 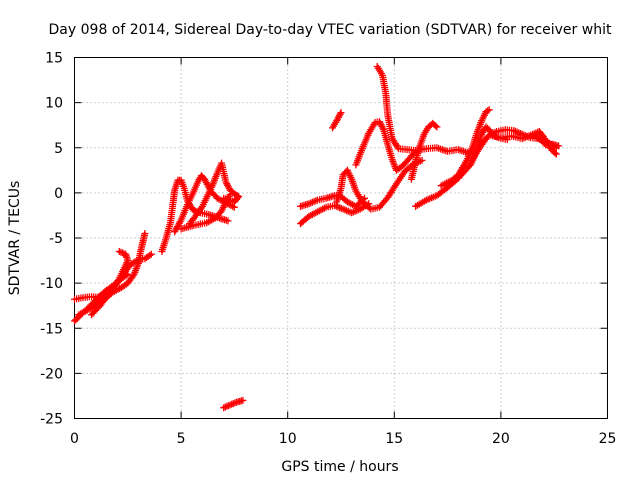 What do you see at coordinates (181, 439) in the screenshot?
I see `x-tick-label: 5` at bounding box center [181, 439].